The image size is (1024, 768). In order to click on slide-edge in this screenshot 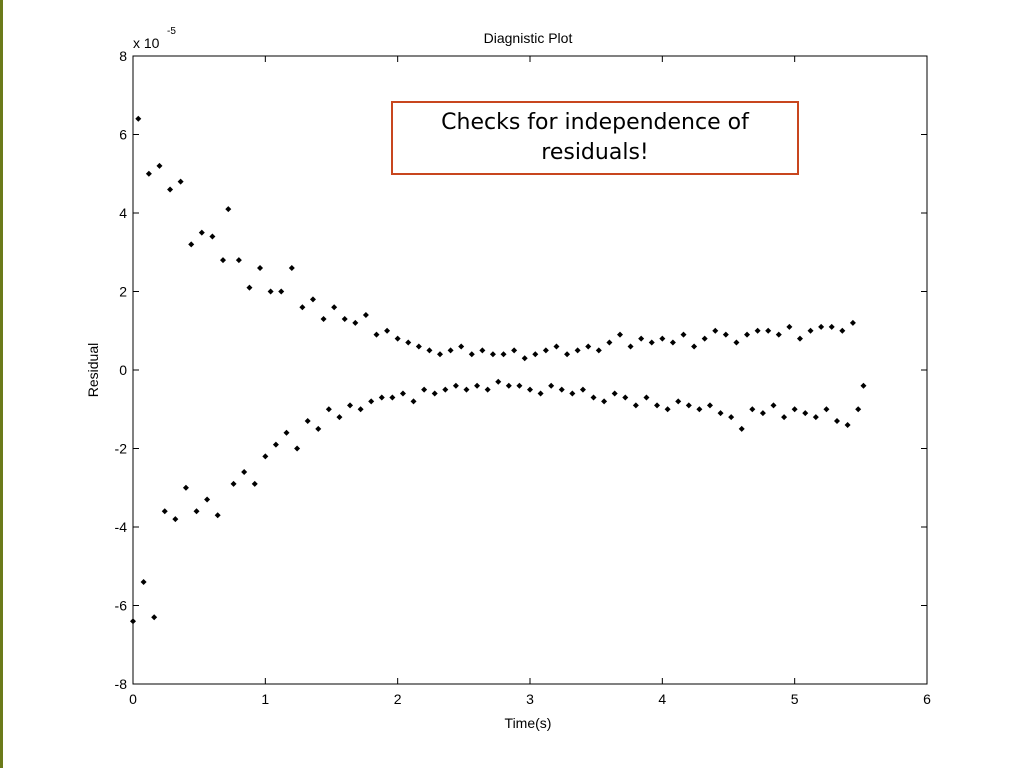, I will do `click(1, 384)`.